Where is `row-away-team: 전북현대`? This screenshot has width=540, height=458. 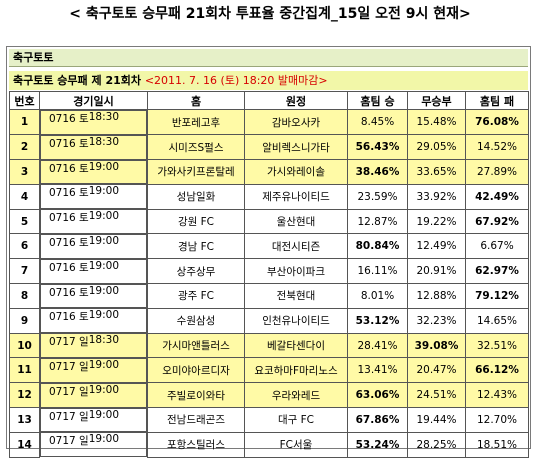
row-away-team: 전북현대 is located at coordinates (296, 296).